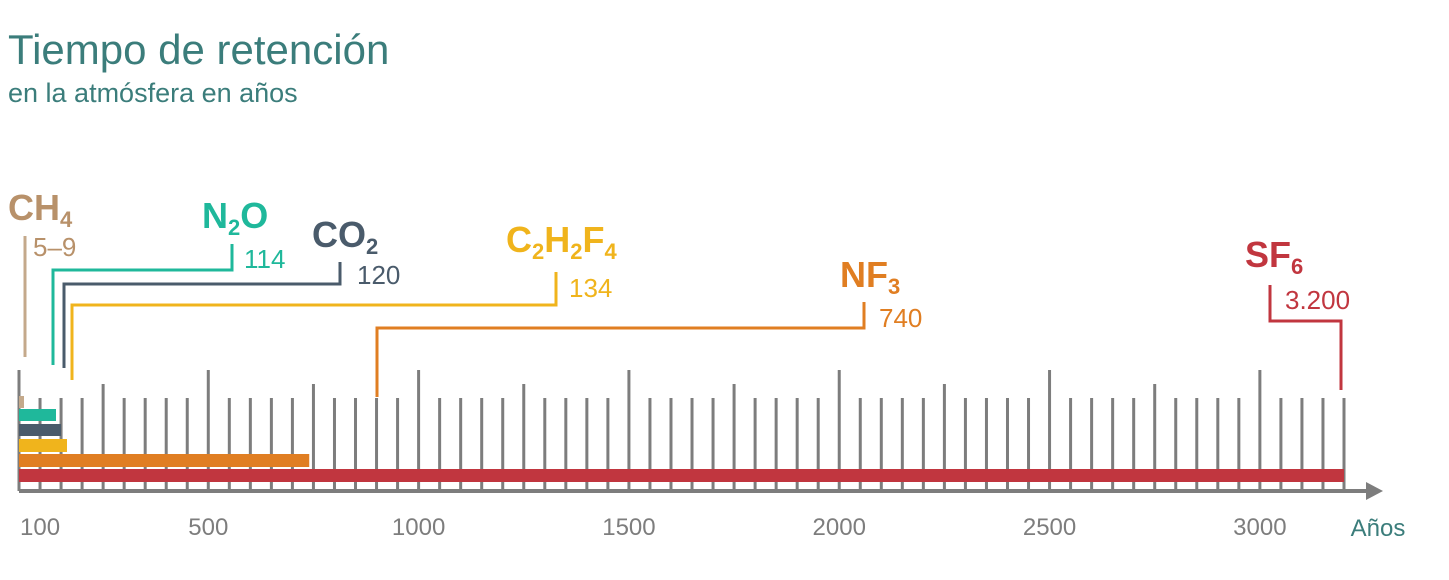 The image size is (1449, 580). Describe the element at coordinates (164, 460) in the screenshot. I see `bar-nf3` at that location.